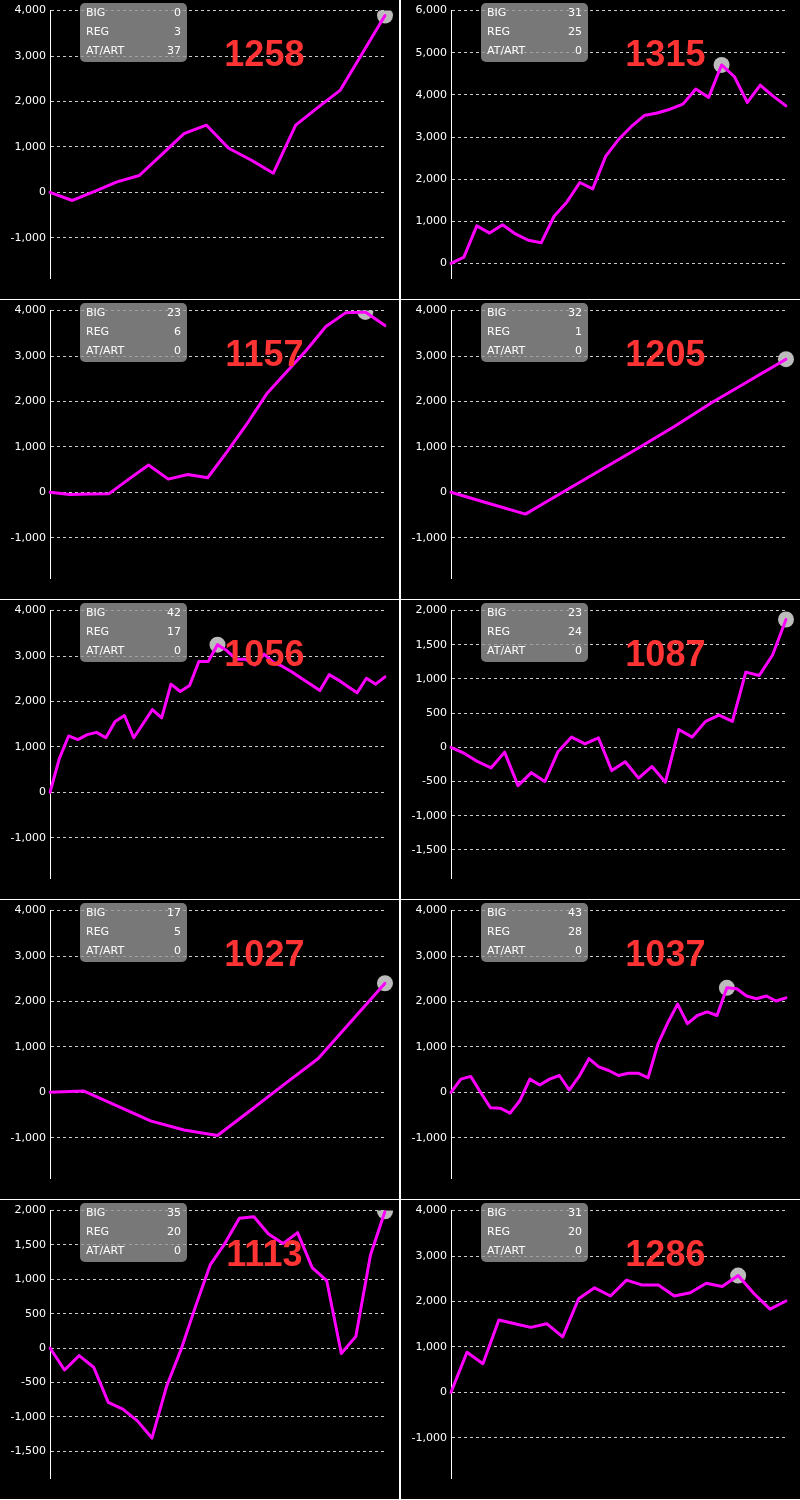  Describe the element at coordinates (174, 912) in the screenshot. I see `annotation: 17` at that location.